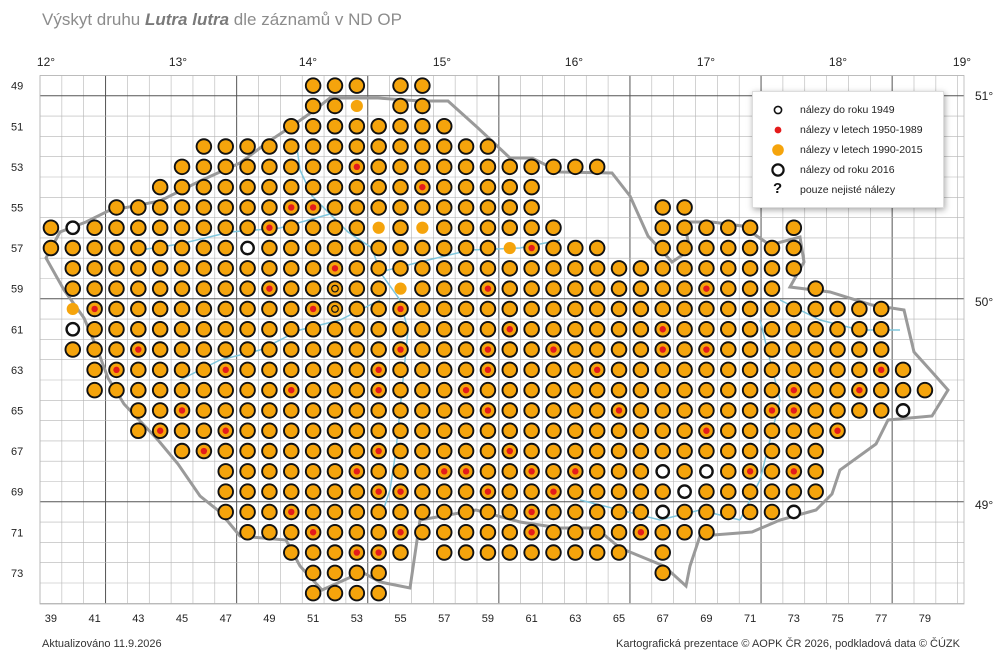 This screenshot has height=659, width=1000. Describe the element at coordinates (280, 340) in the screenshot. I see `river-berounka` at that location.